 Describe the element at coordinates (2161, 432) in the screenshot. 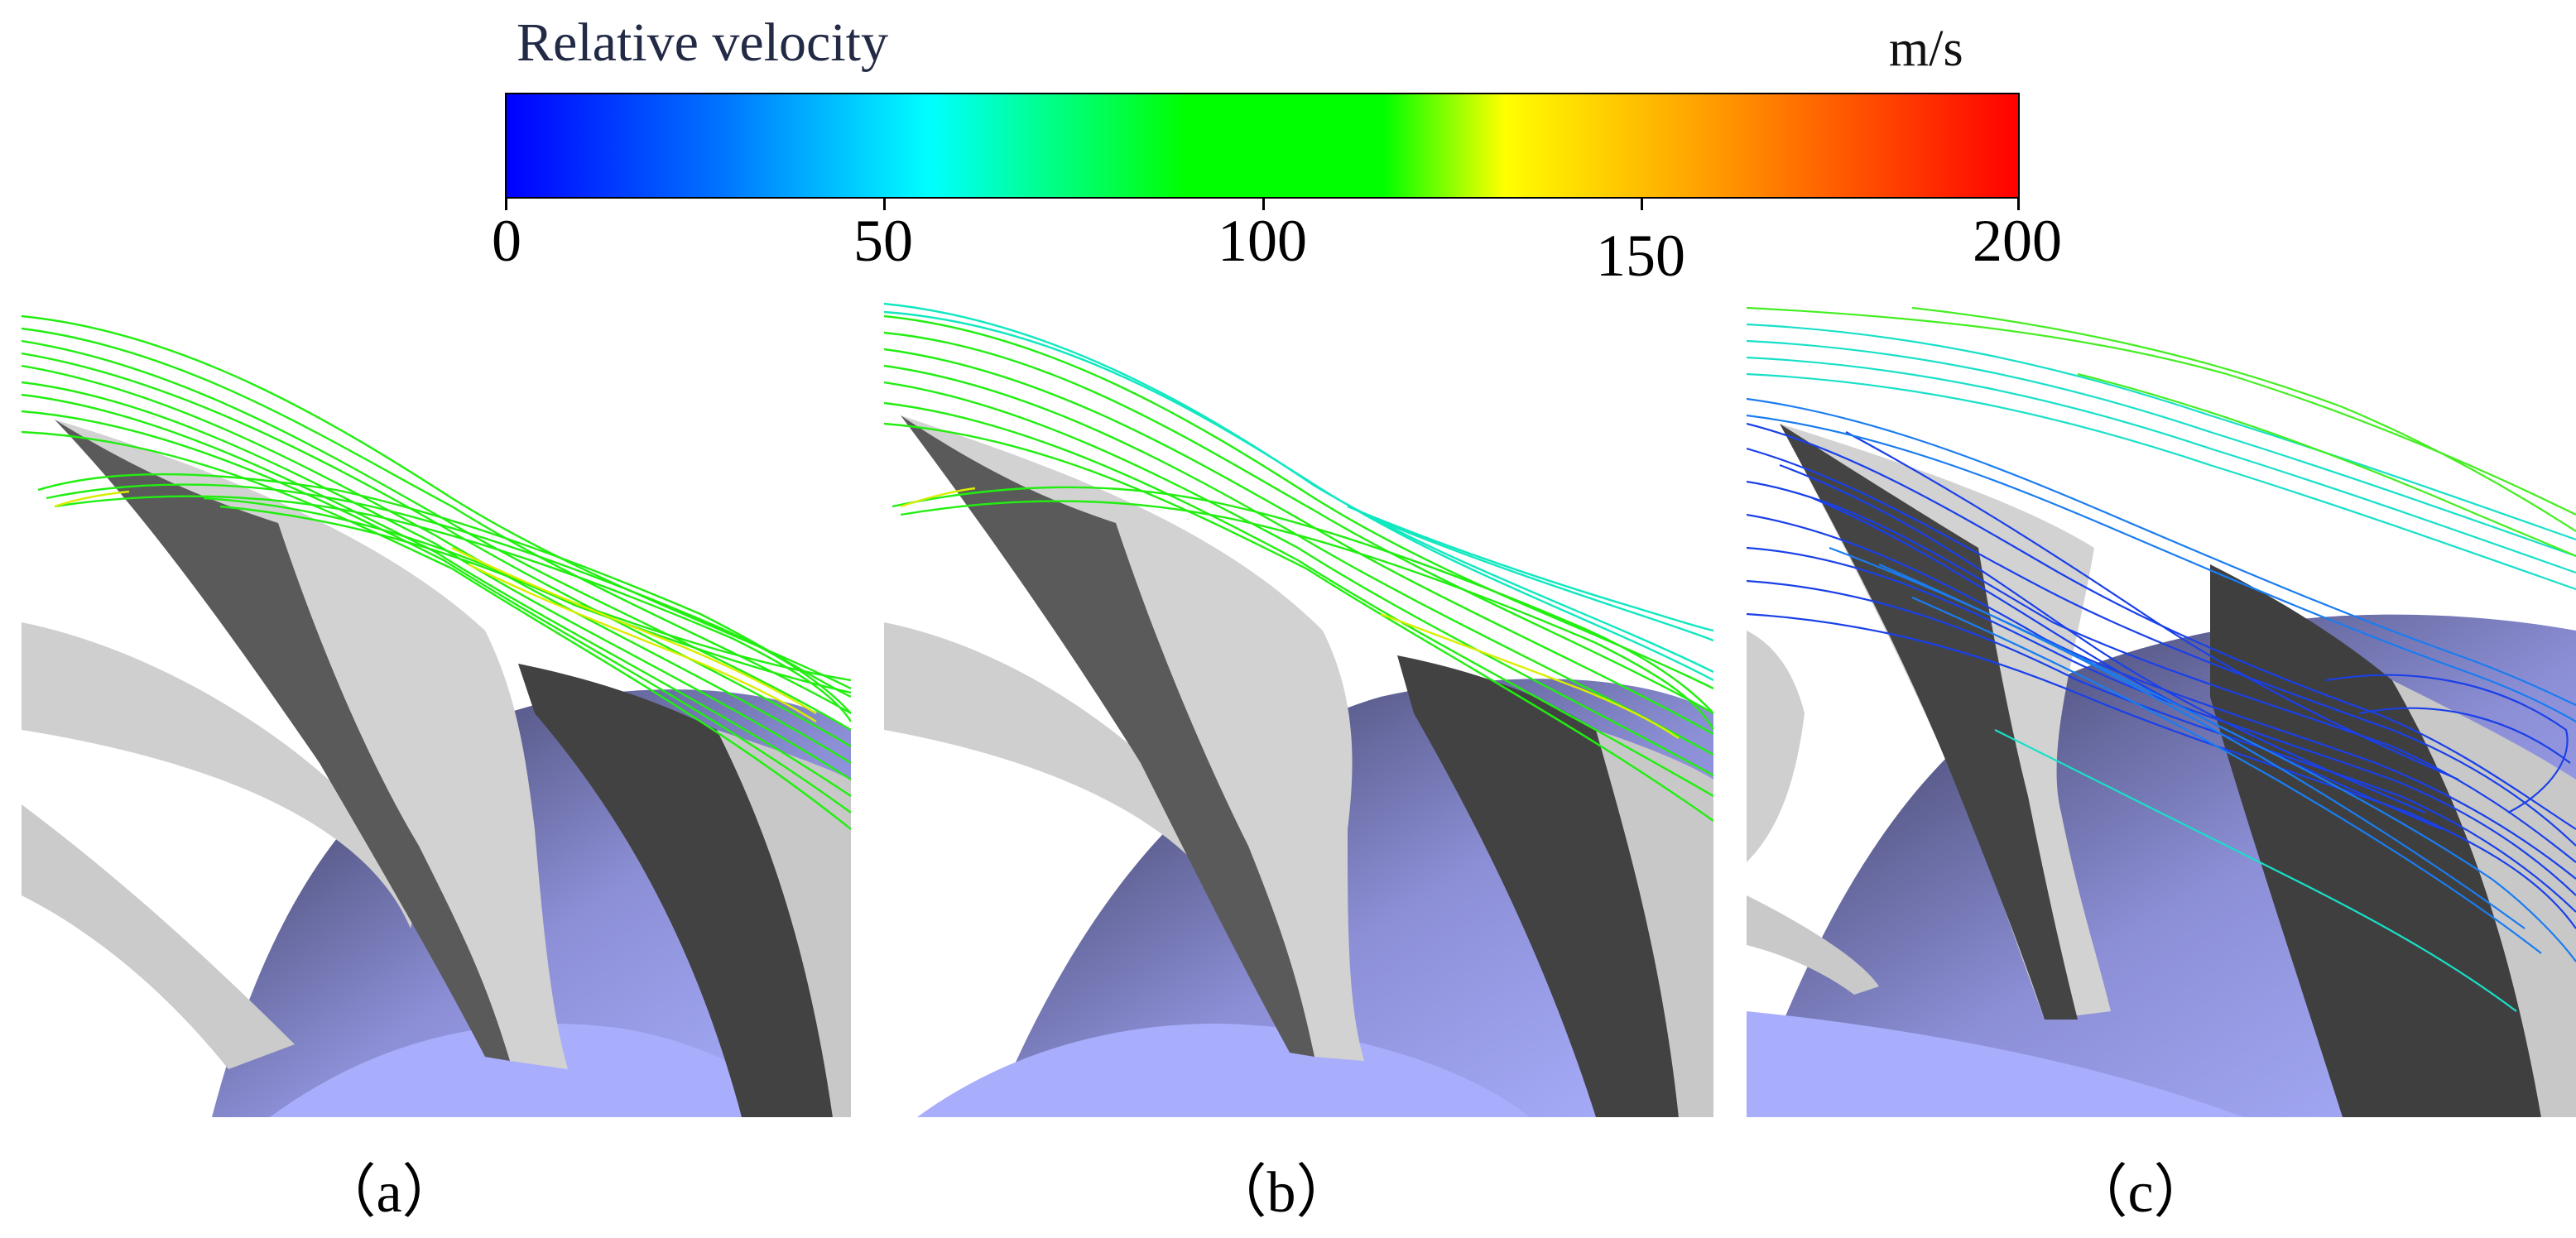

I see `streamlines-panel-c-green` at that location.